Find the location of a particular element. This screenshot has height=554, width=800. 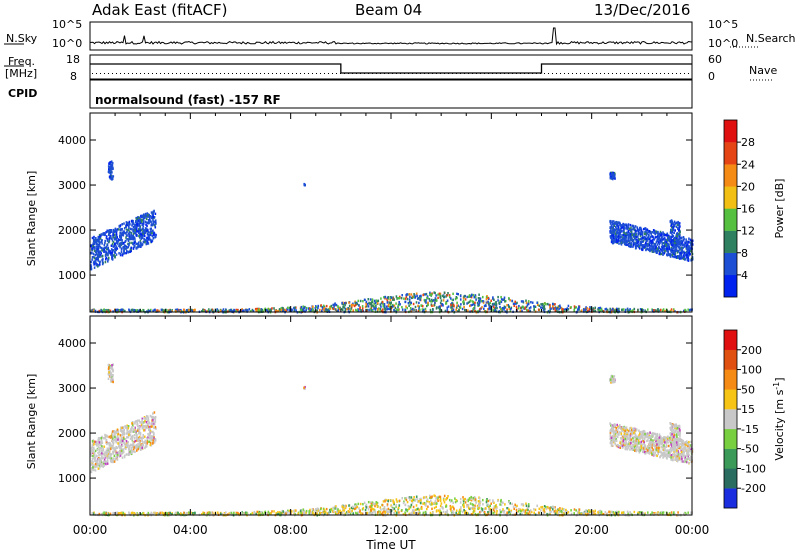

velocity-ylabel: Slant Range [km] is located at coordinates (31, 422).